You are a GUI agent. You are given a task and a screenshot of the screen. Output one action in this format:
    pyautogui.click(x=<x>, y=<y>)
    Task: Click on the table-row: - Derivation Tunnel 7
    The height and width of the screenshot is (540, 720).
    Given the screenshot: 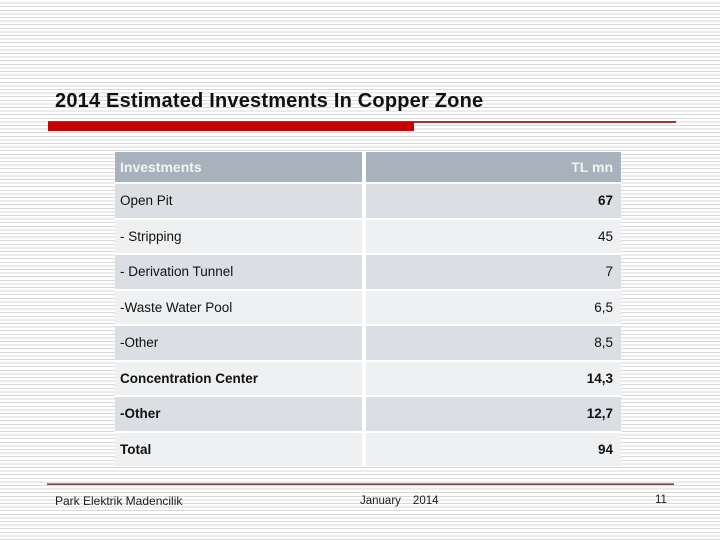 What is the action you would take?
    pyautogui.click(x=368, y=272)
    